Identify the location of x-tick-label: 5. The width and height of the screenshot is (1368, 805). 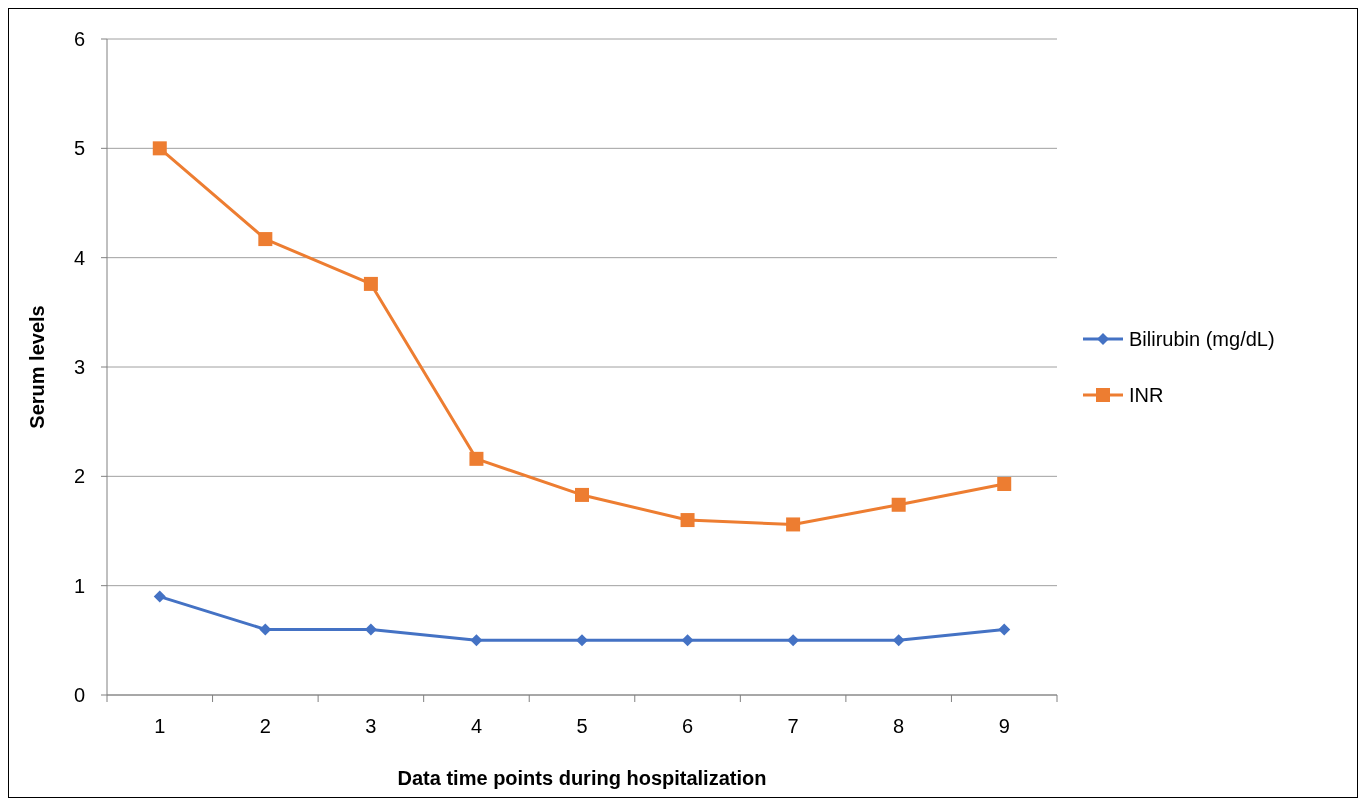
(582, 726).